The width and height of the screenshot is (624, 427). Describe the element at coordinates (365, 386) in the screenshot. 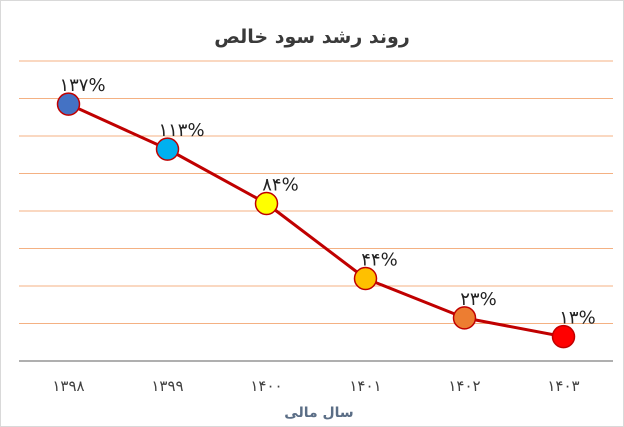

I see `x-tick-label: ۱۴۰۱` at that location.